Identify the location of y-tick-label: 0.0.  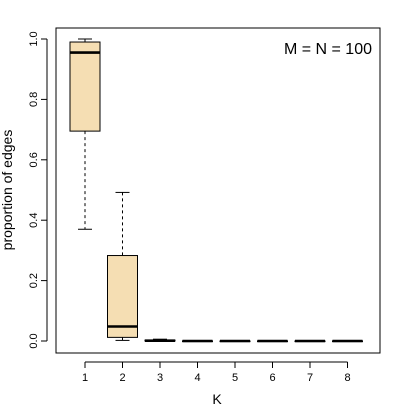
(34, 340).